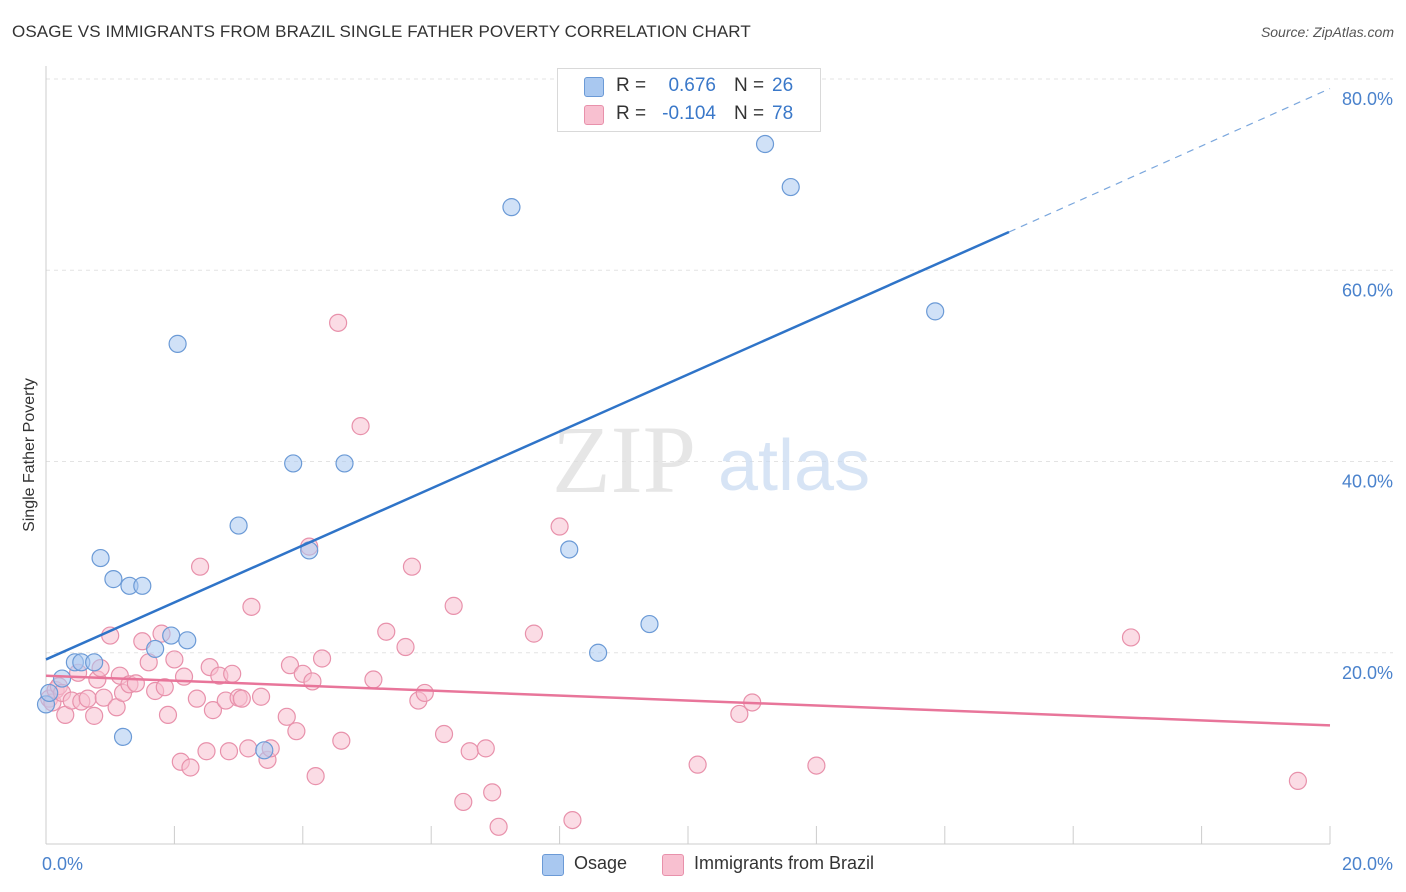  What do you see at coordinates (1367, 673) in the screenshot?
I see `y-tick-label: 20.0%` at bounding box center [1367, 673].